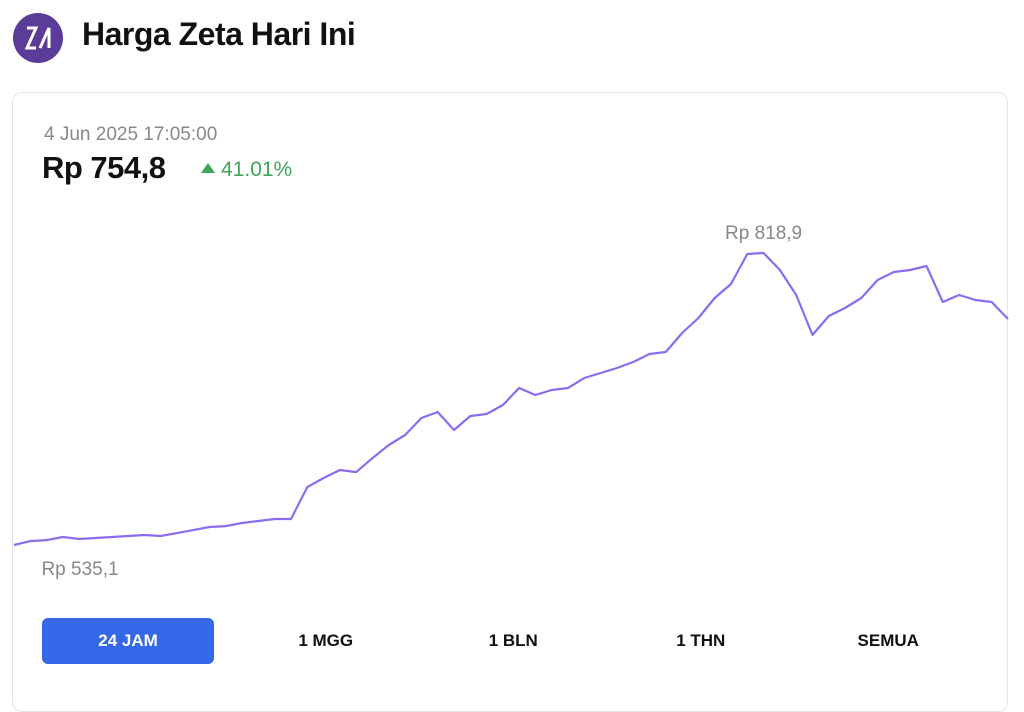  I want to click on range-tab: 1 MGG, so click(326, 640).